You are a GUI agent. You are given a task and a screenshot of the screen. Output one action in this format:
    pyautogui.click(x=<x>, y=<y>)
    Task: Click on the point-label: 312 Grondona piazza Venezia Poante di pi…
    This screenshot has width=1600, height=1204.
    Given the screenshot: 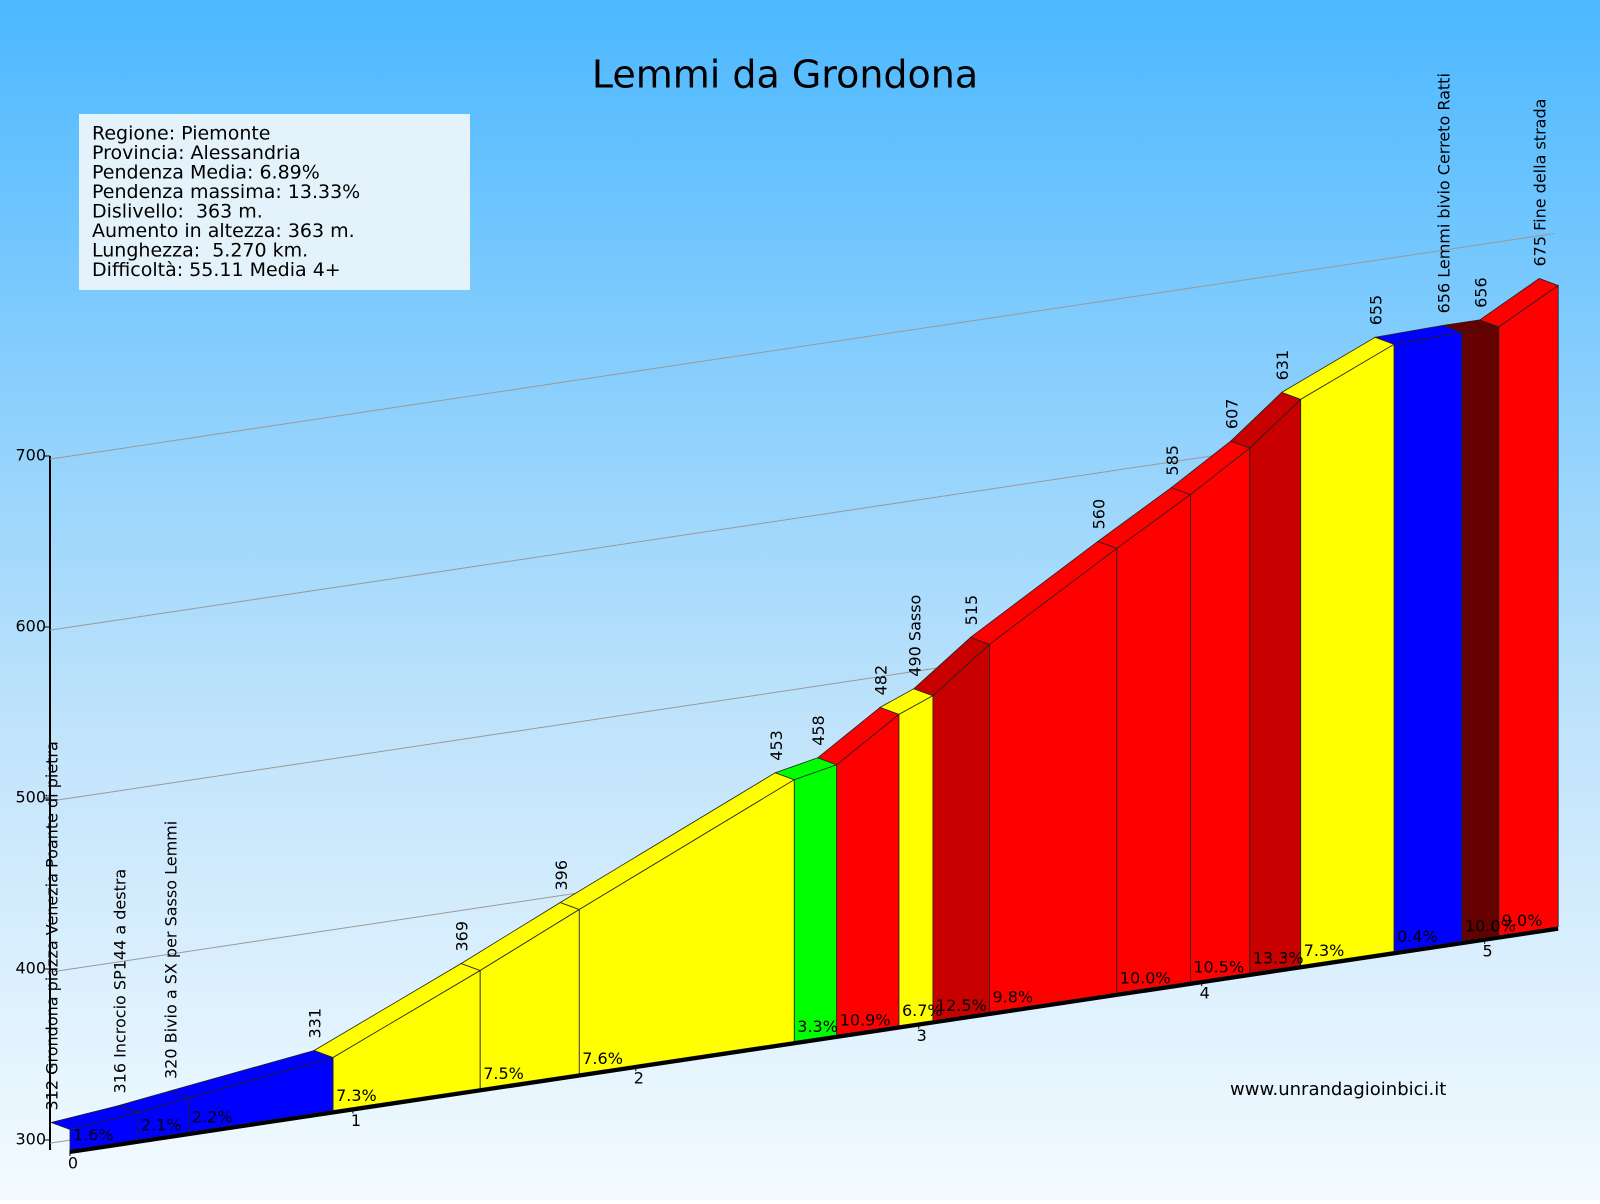 What is the action you would take?
    pyautogui.click(x=52, y=925)
    